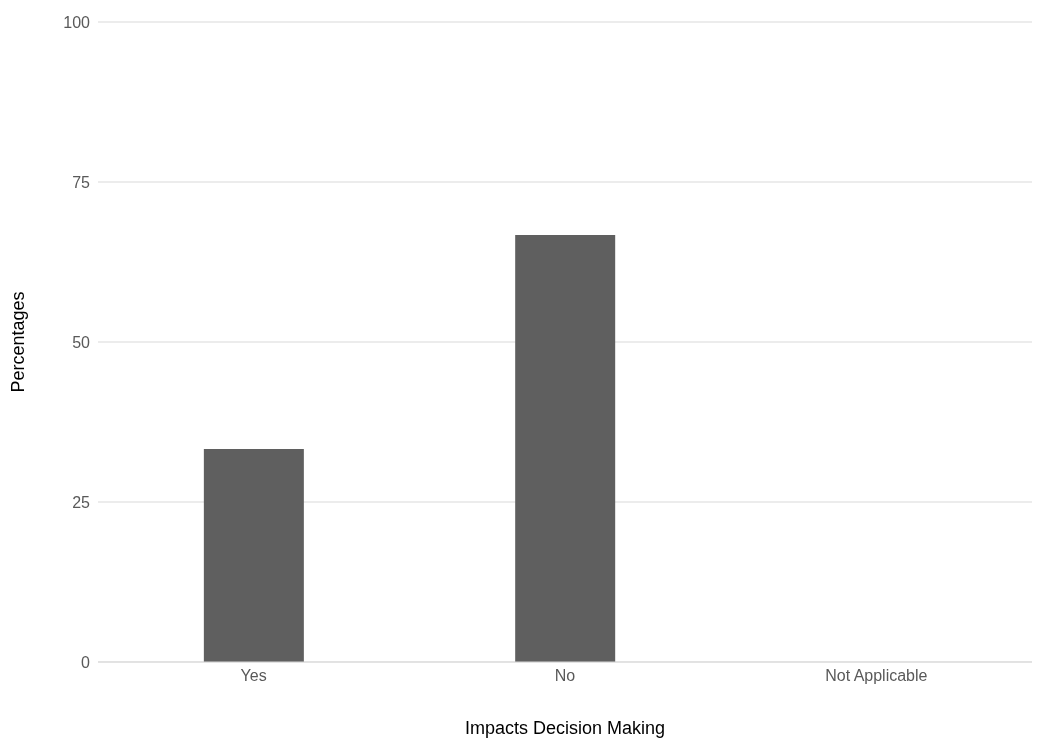 This screenshot has width=1040, height=750. Describe the element at coordinates (565, 728) in the screenshot. I see `x-axis-title: Impacts Decision Making` at that location.